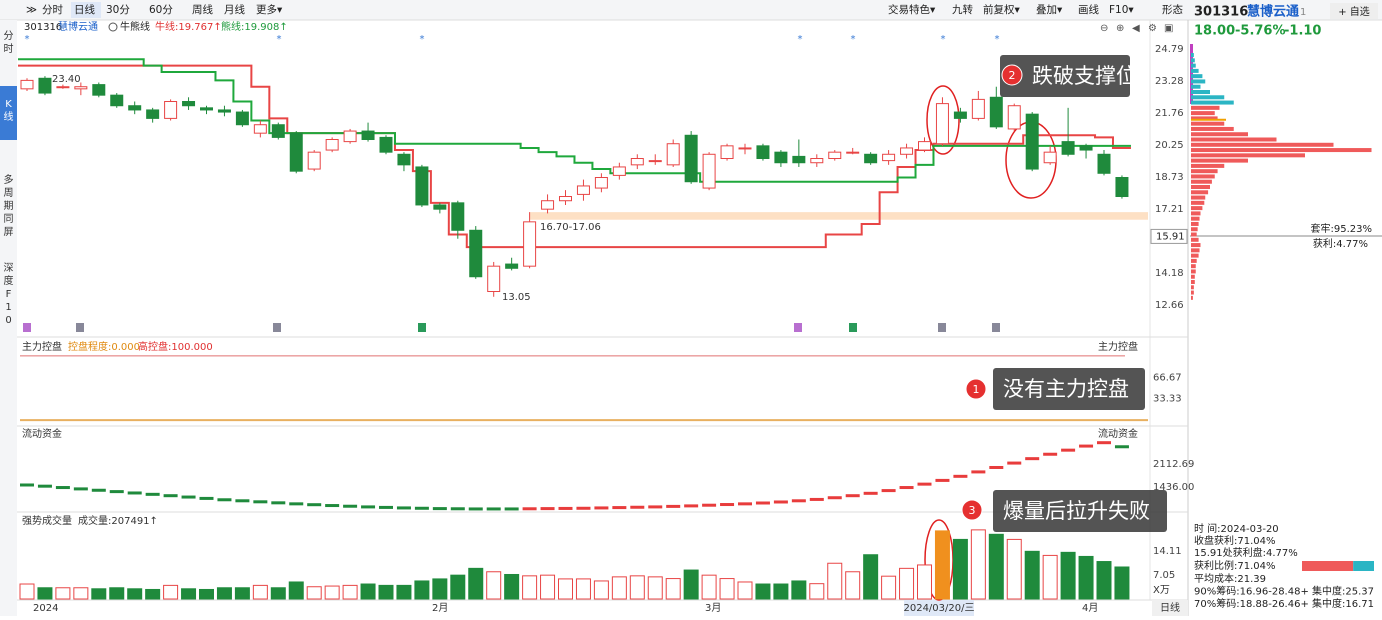  What do you see at coordinates (1066, 389) in the screenshot?
I see `callout-text: 没有主力控盘` at bounding box center [1066, 389].